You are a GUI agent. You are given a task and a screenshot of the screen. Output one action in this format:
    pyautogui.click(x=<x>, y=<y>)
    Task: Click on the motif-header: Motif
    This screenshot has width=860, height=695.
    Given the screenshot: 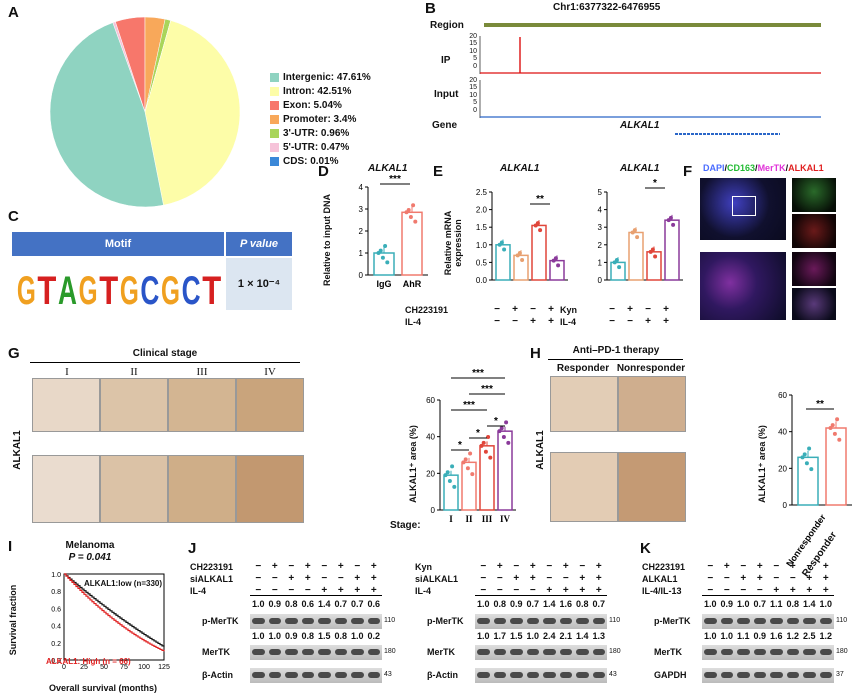 What is the action you would take?
    pyautogui.click(x=118, y=244)
    